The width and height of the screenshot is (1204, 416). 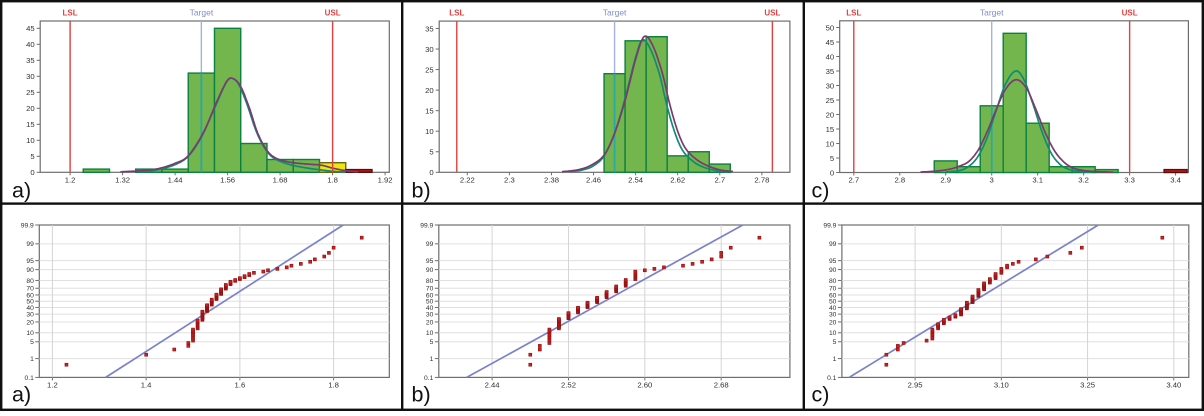 I want to click on svg-text: 3.3, so click(x=1129, y=180).